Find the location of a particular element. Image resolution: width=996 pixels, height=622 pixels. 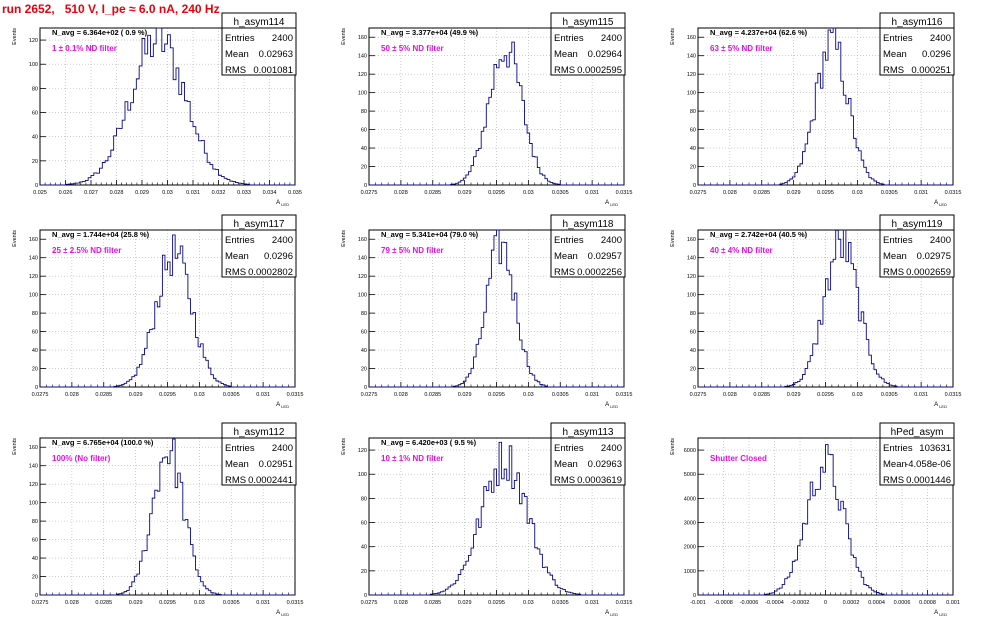

y-tick-label: 5000 is located at coordinates (690, 475).